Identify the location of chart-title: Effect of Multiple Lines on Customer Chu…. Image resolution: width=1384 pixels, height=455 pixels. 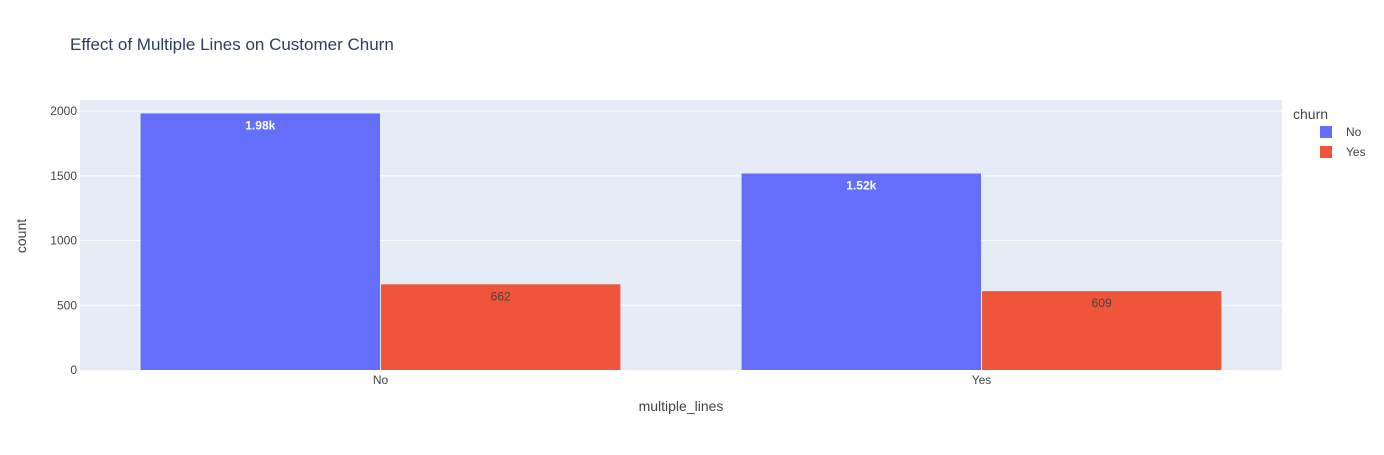
(232, 44).